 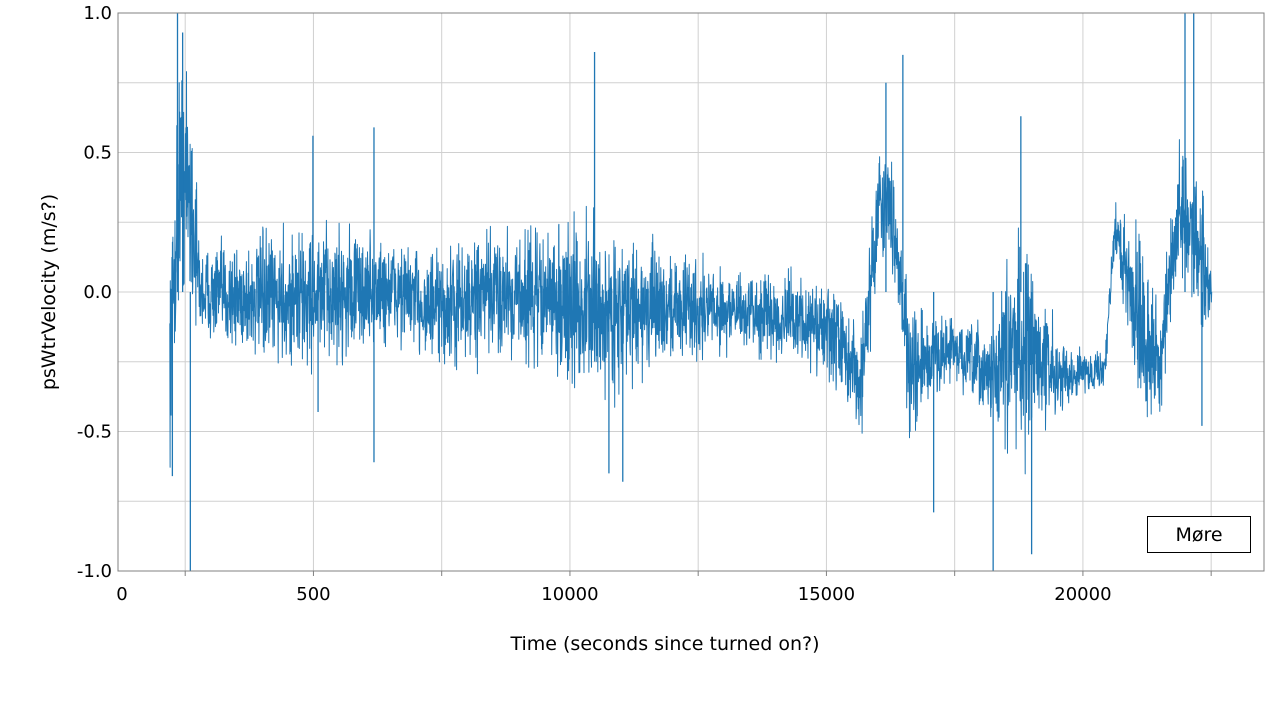 I want to click on legend: Møre, so click(x=1199, y=534).